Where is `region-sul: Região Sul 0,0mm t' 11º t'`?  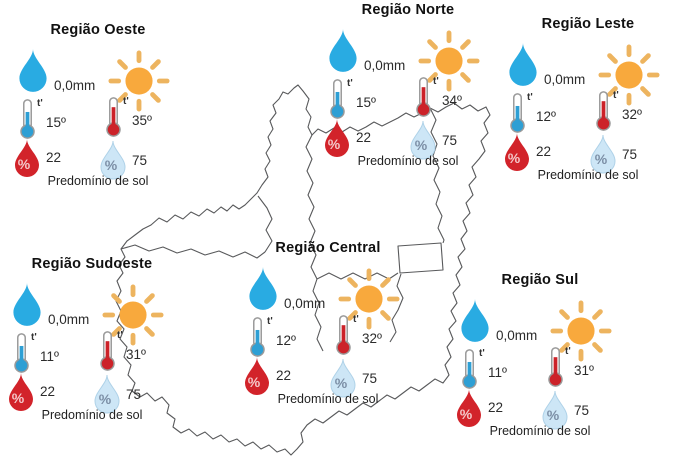
region-sul: Região Sul 0,0mm t' 11º t' is located at coordinates (540, 358).